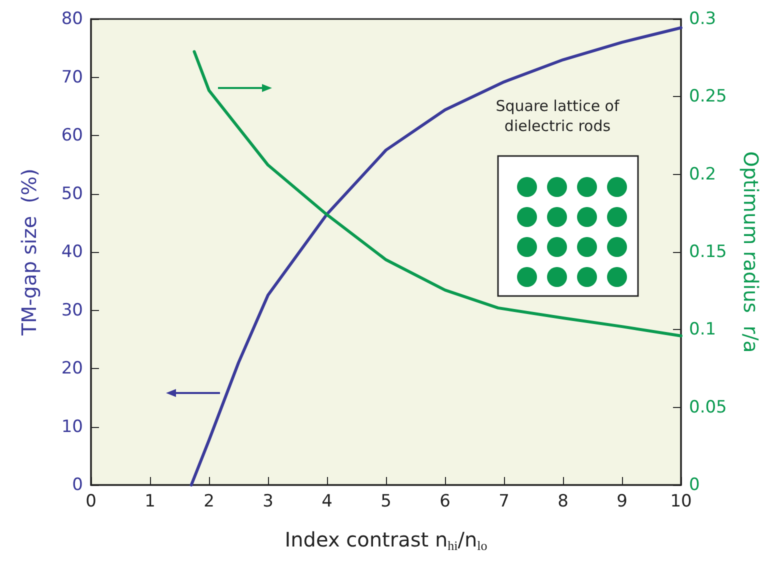  What do you see at coordinates (72, 136) in the screenshot?
I see `y-tick-label: 60` at bounding box center [72, 136].